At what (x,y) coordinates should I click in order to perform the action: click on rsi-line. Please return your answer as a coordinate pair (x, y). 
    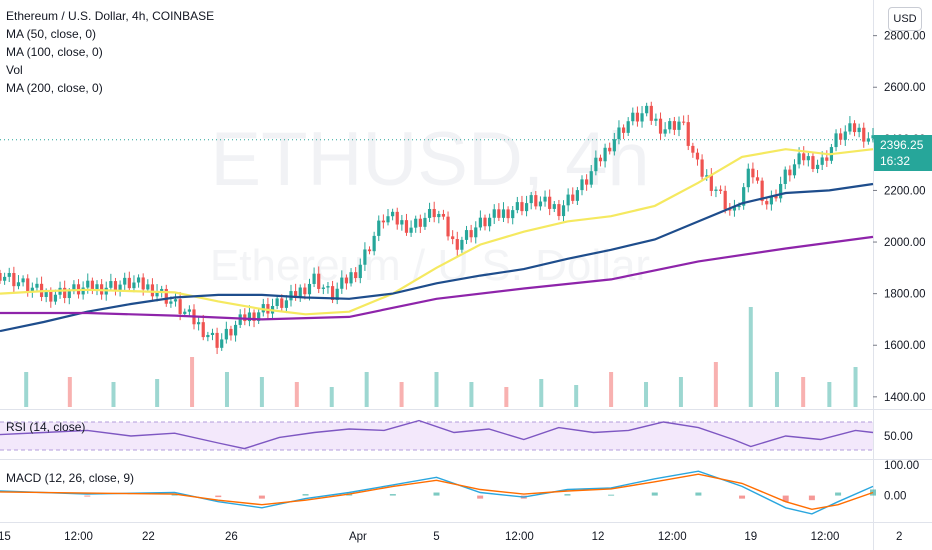
    Looking at the image, I should click on (437, 434).